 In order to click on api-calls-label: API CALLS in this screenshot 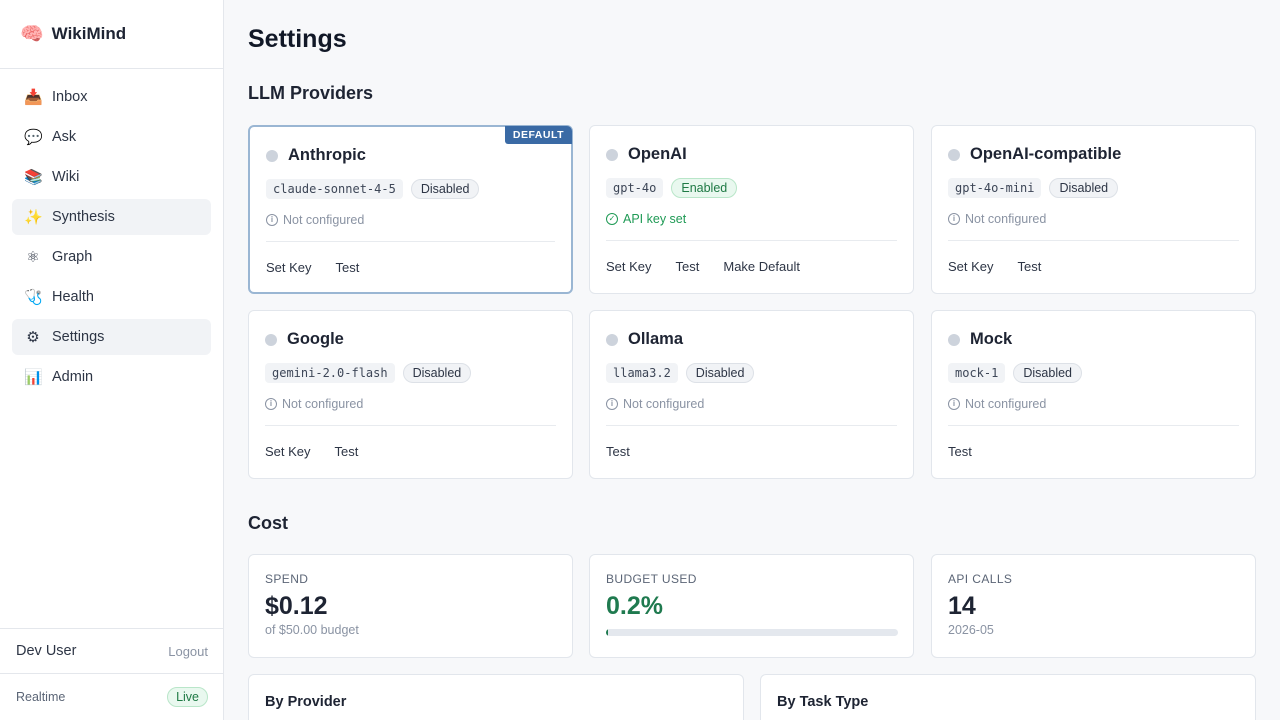, I will do `click(980, 579)`.